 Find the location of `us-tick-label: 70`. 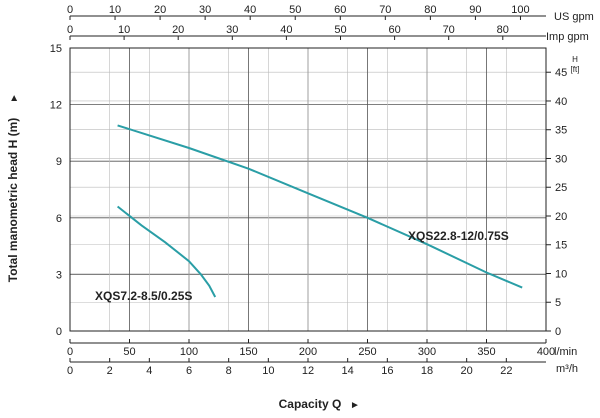

us-tick-label: 70 is located at coordinates (385, 10).